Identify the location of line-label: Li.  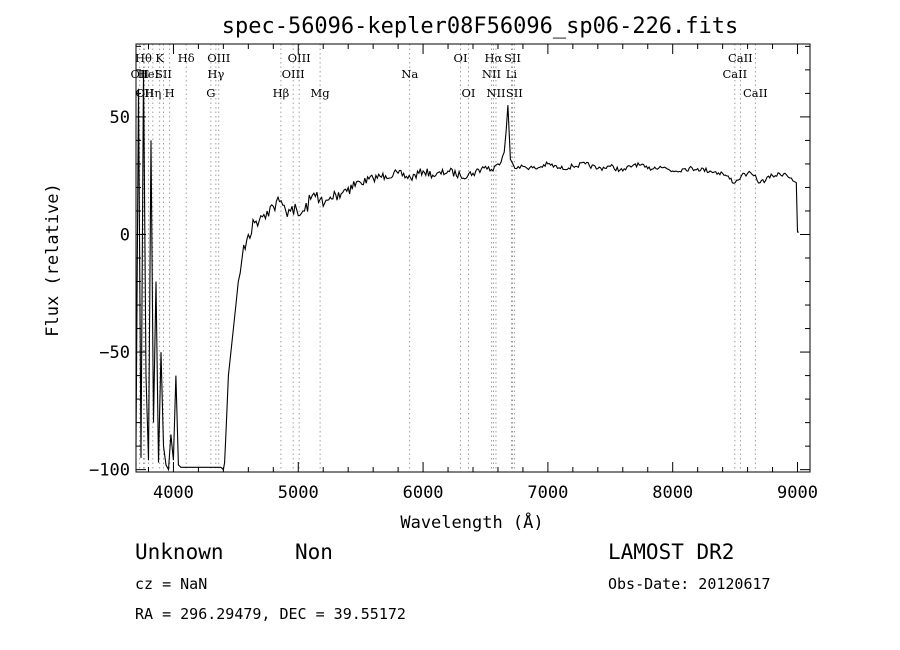
(512, 74).